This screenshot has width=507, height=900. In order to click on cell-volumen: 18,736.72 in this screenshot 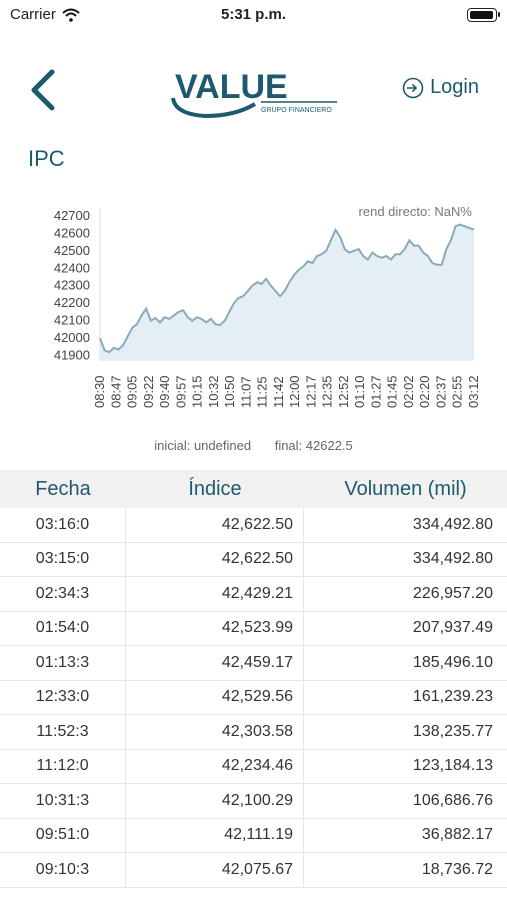, I will do `click(457, 869)`.